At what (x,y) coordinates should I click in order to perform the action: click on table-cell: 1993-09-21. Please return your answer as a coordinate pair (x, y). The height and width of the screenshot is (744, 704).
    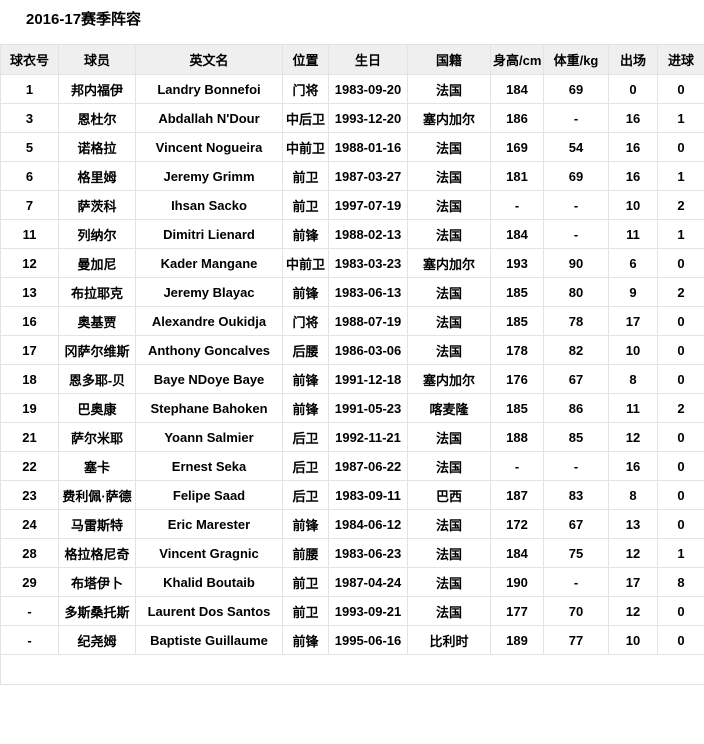
    Looking at the image, I should click on (368, 611).